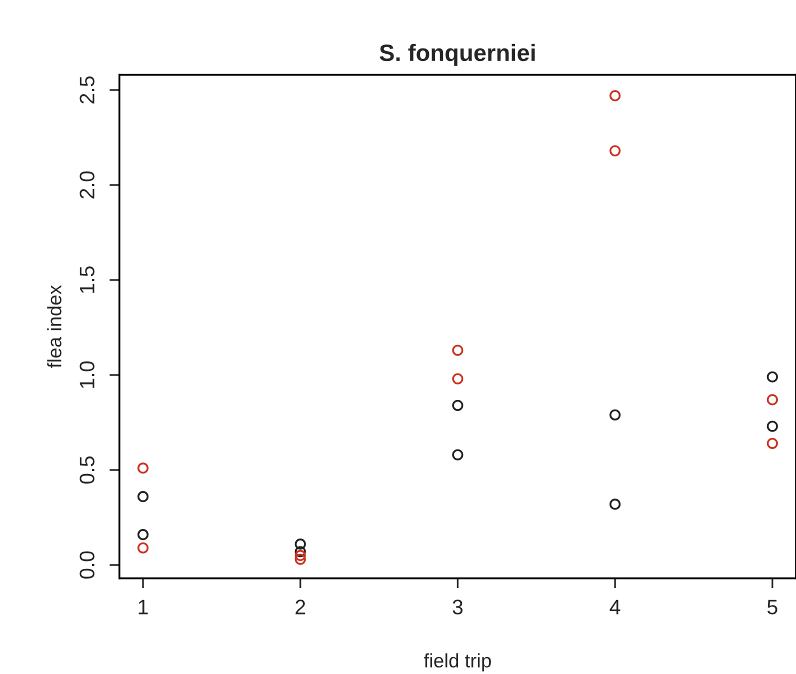  Describe the element at coordinates (87, 90) in the screenshot. I see `y-tick-label: 2.5` at that location.